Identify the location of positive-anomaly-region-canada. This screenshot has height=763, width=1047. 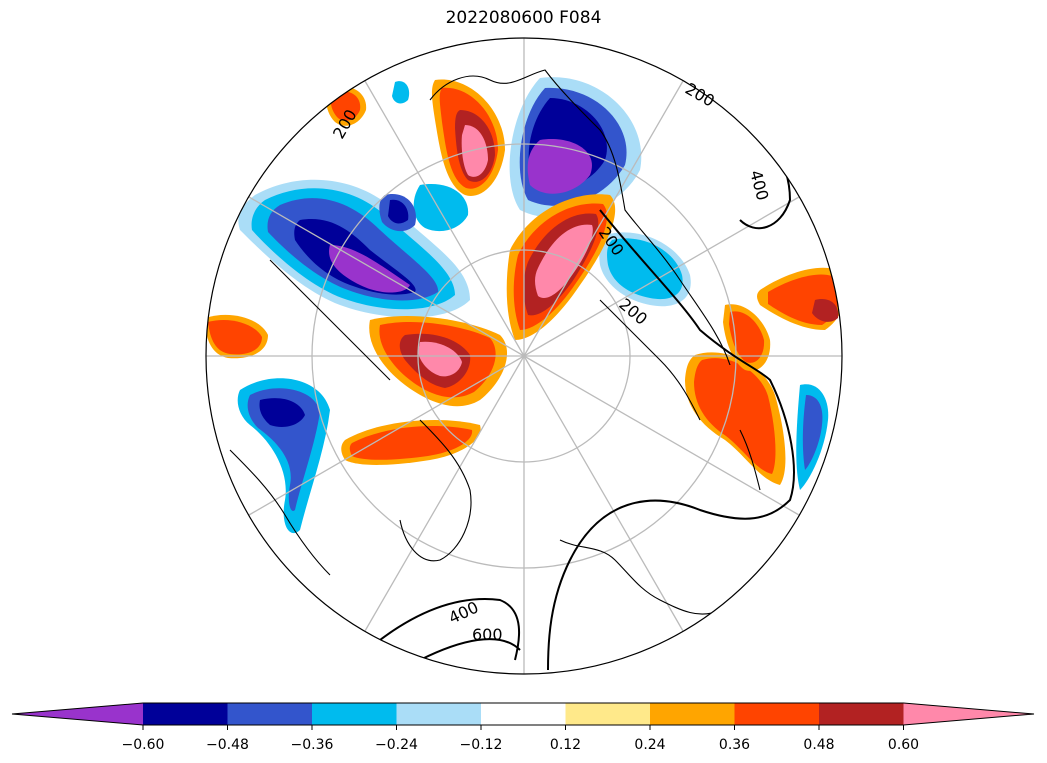
(424, 390).